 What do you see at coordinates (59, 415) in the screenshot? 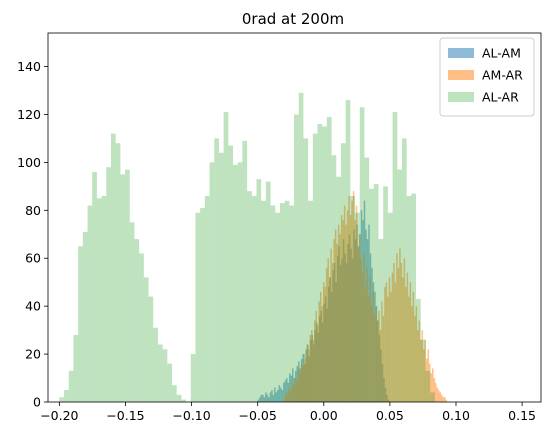
I see `x-tick-label: −0.20` at bounding box center [59, 415].